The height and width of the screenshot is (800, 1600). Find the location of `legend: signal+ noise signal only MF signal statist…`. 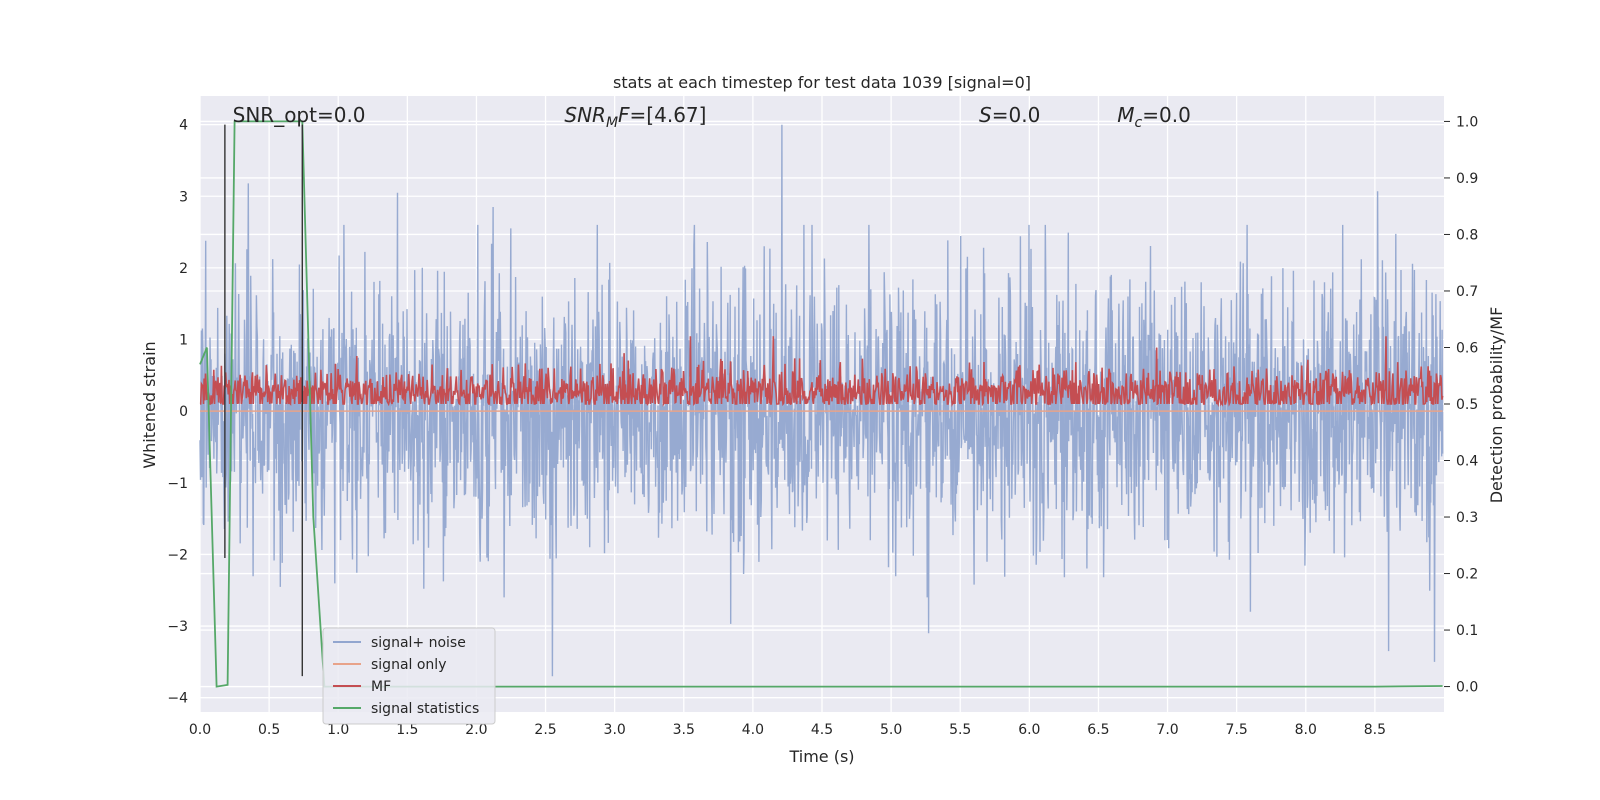

legend: signal+ noise signal only MF signal statist… is located at coordinates (409, 676).